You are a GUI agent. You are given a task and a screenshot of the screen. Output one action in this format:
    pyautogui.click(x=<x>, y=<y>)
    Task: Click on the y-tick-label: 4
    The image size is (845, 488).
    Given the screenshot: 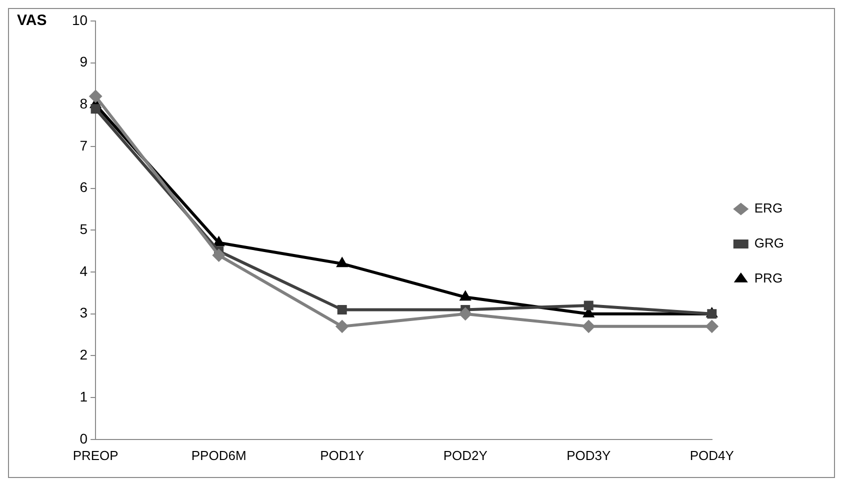 What is the action you would take?
    pyautogui.click(x=84, y=270)
    